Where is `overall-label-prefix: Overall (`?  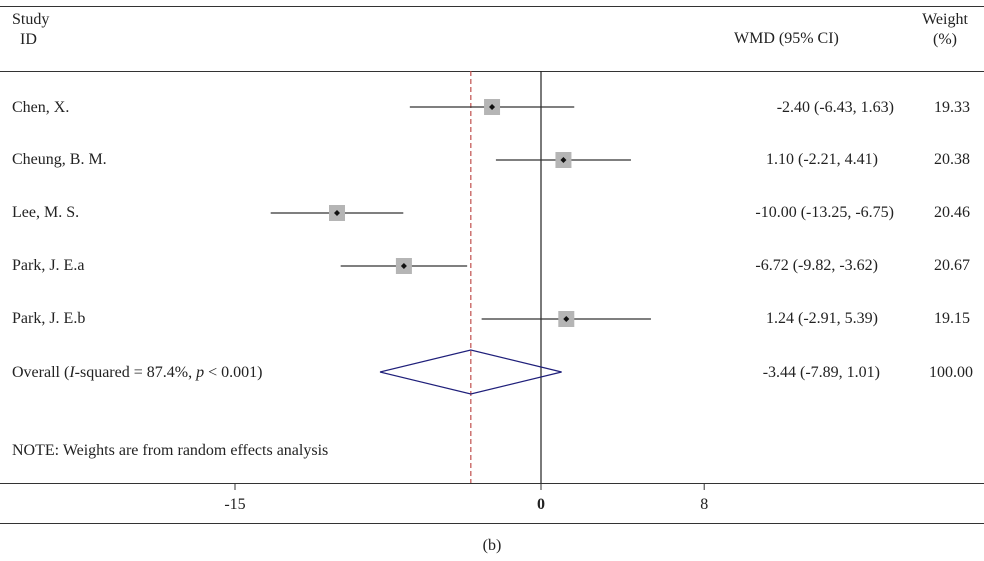
overall-label-prefix: Overall ( is located at coordinates (41, 372).